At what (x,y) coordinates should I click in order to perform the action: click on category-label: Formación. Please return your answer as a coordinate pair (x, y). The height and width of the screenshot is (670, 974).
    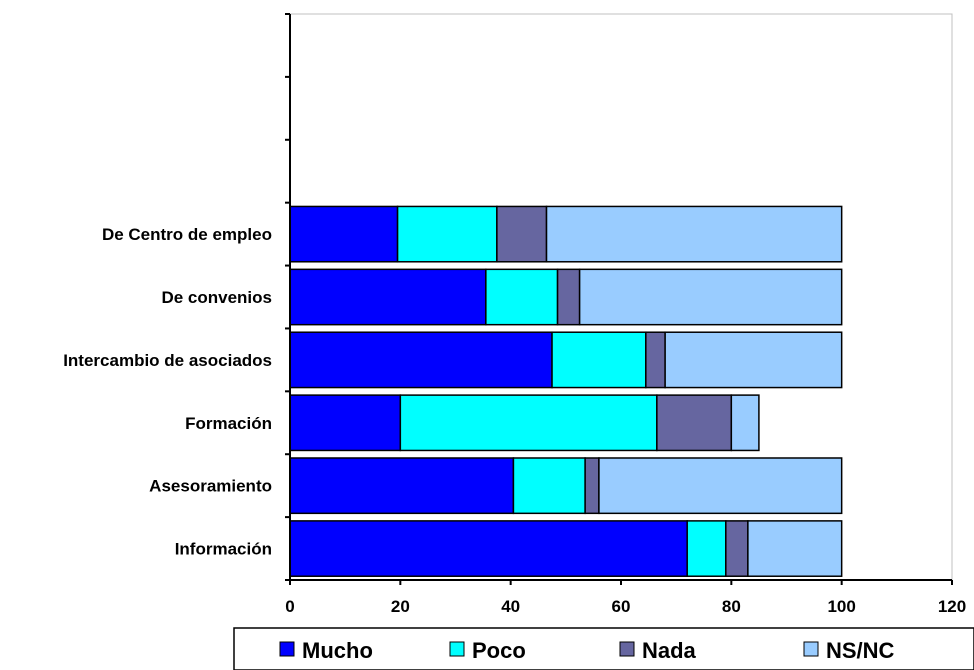
    Looking at the image, I should click on (228, 423).